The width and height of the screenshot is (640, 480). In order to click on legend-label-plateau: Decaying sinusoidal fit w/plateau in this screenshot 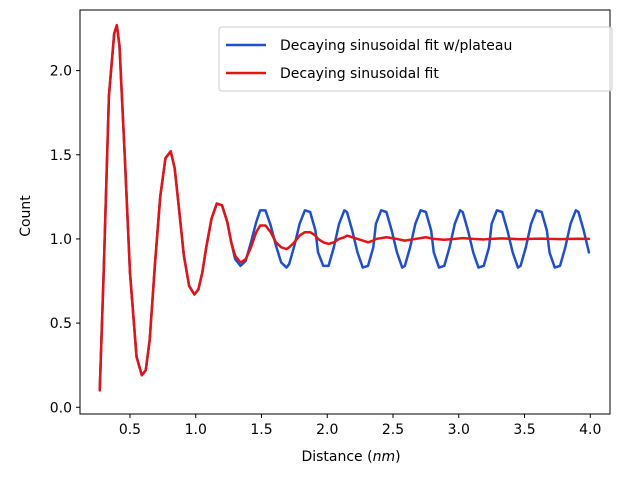, I will do `click(396, 46)`.